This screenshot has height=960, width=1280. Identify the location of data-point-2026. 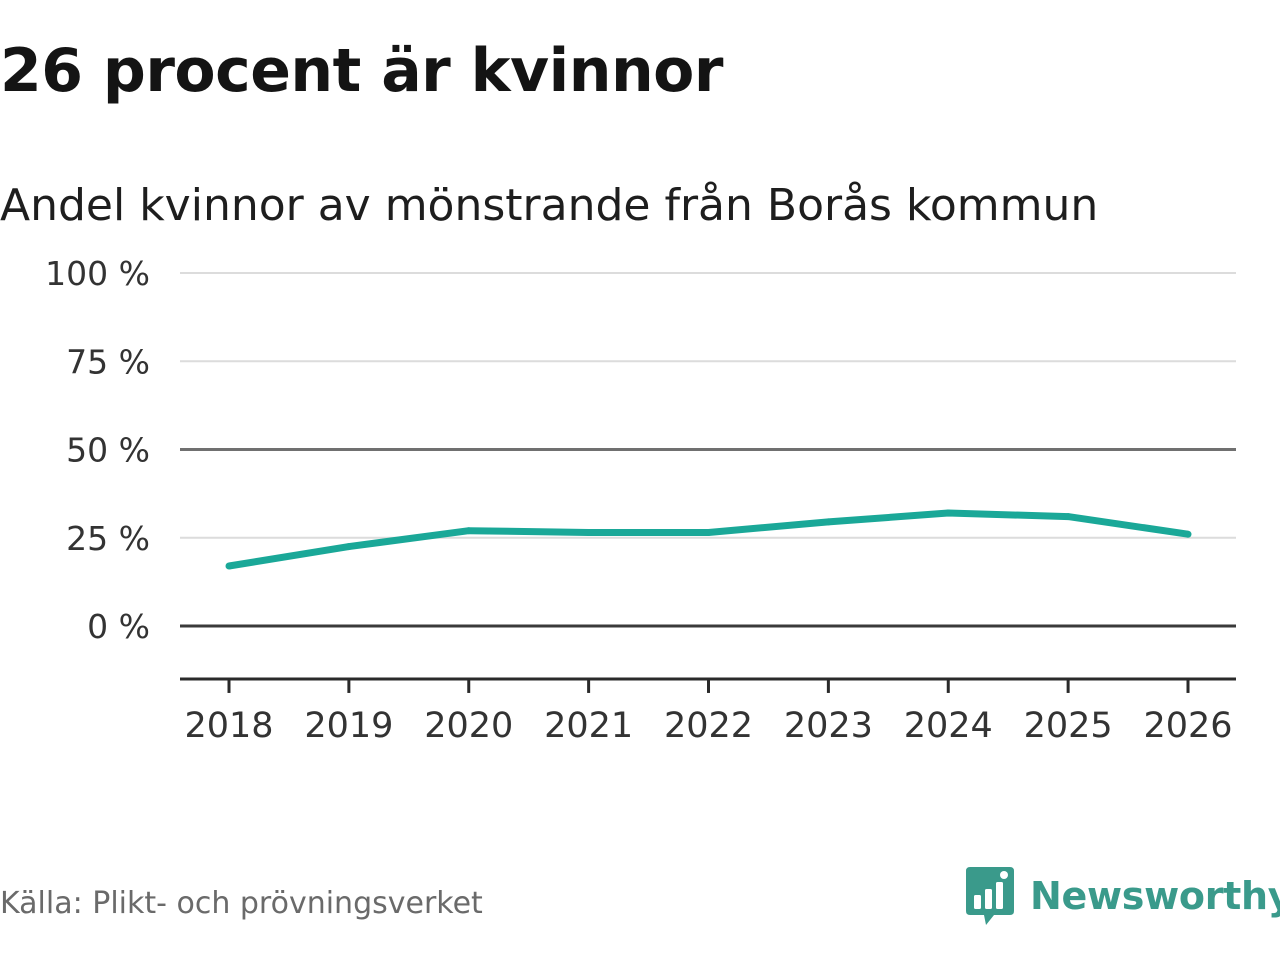
(1188, 534).